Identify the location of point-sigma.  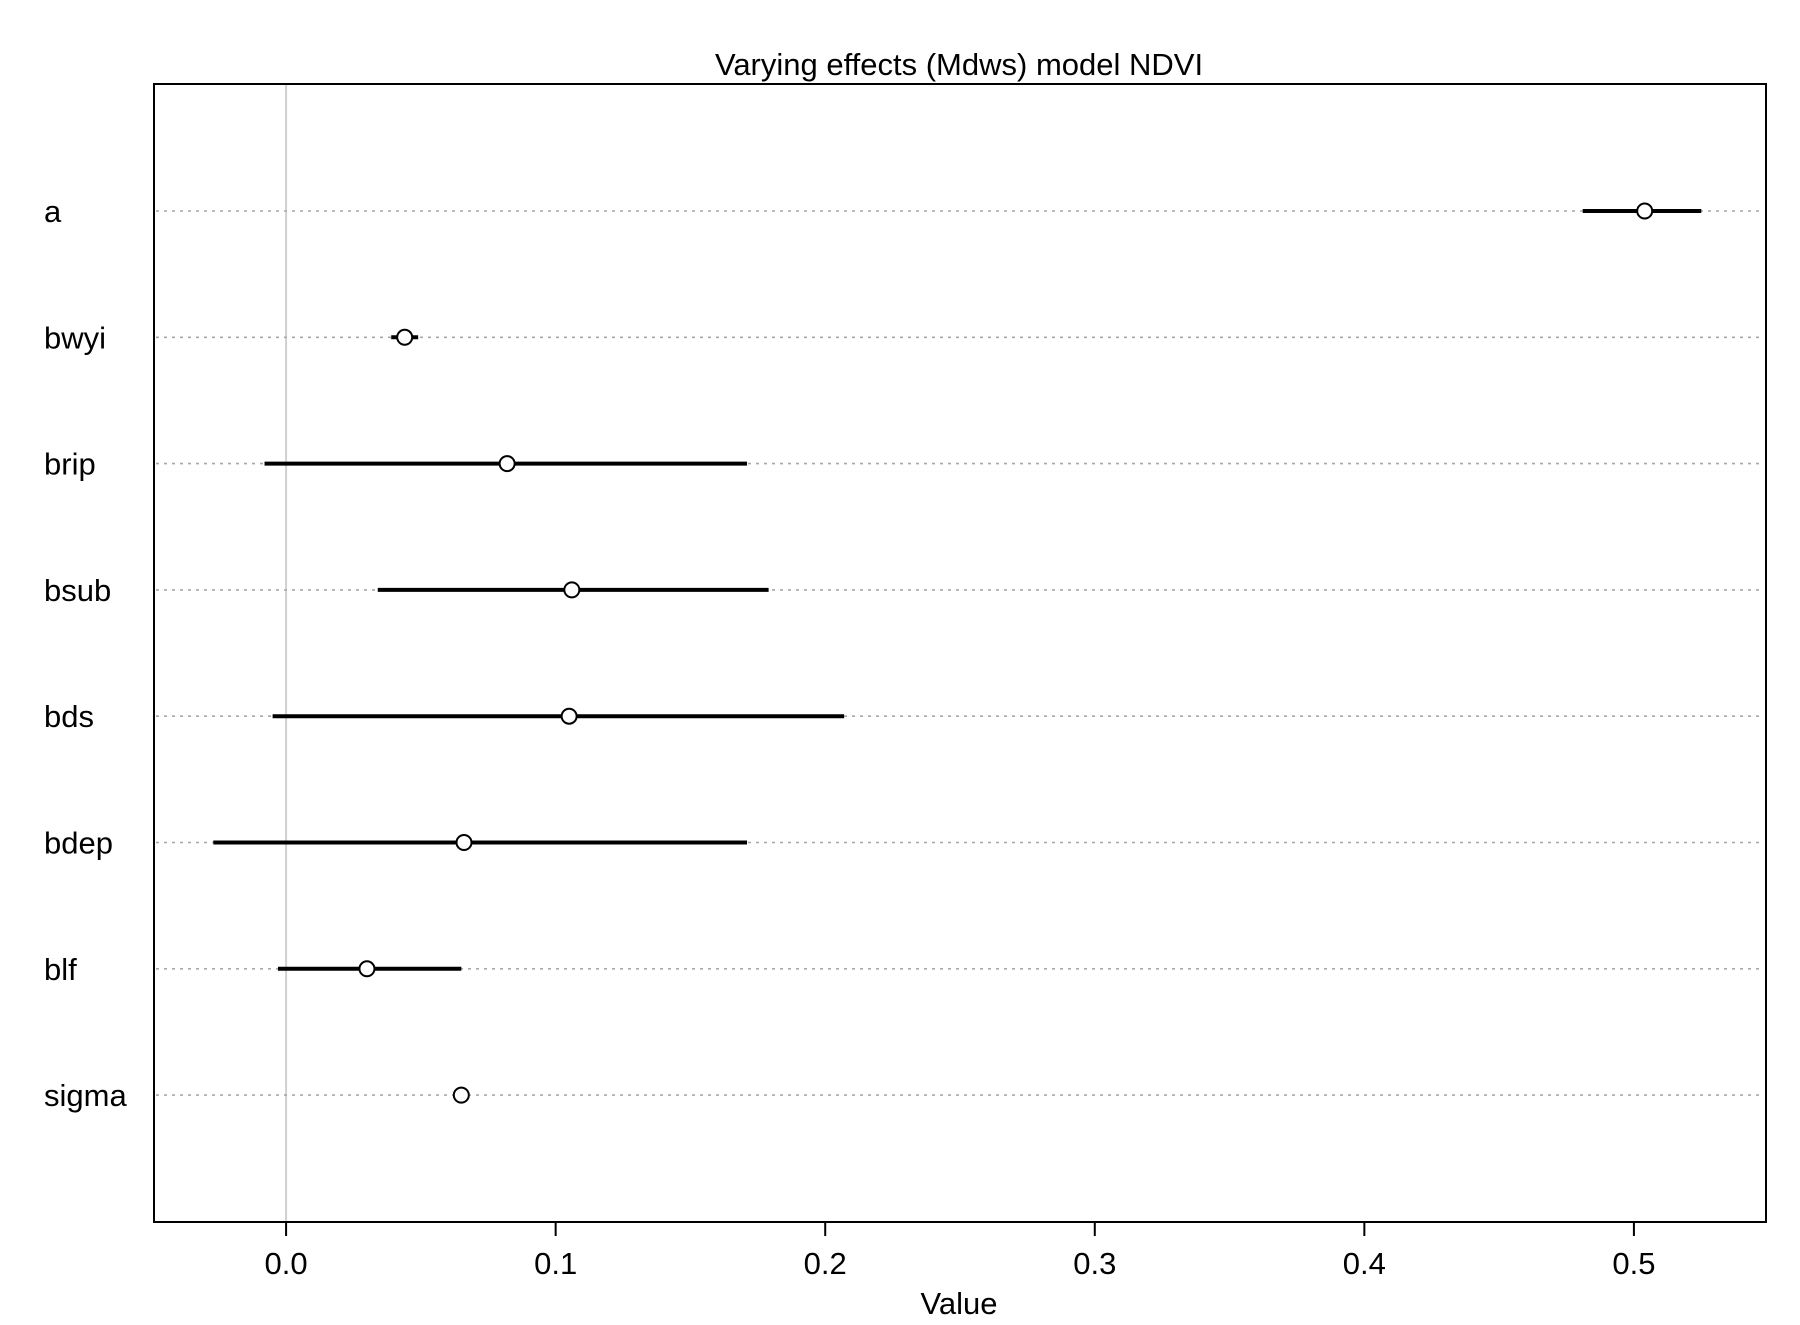
(461, 1095).